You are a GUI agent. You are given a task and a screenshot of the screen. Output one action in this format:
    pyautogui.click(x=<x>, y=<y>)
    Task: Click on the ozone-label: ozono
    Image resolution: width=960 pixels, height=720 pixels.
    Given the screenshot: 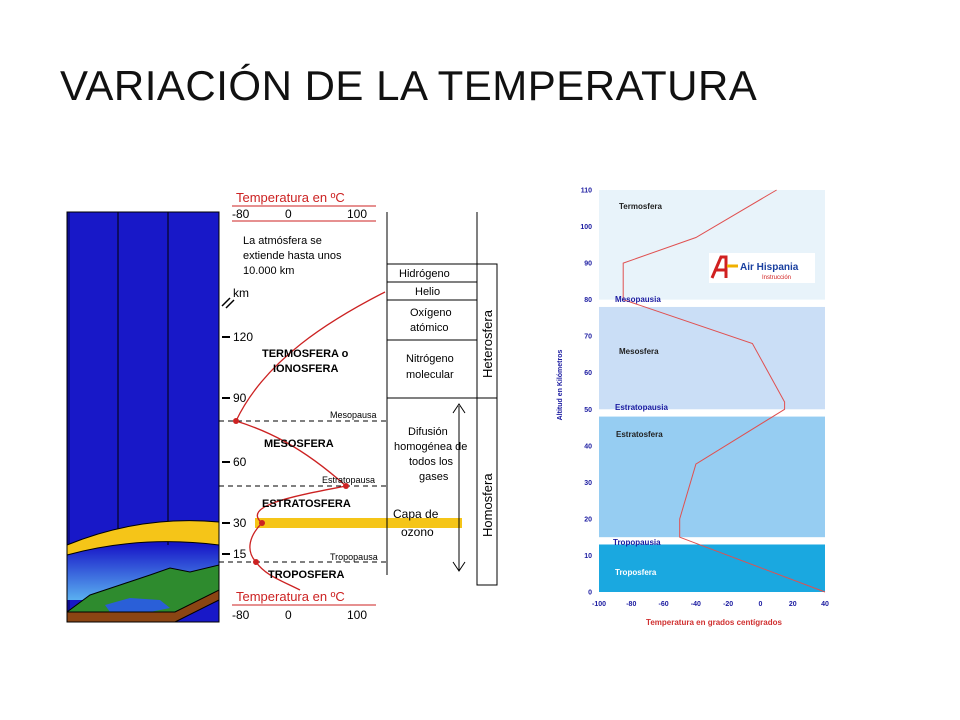 What is the action you would take?
    pyautogui.click(x=417, y=532)
    